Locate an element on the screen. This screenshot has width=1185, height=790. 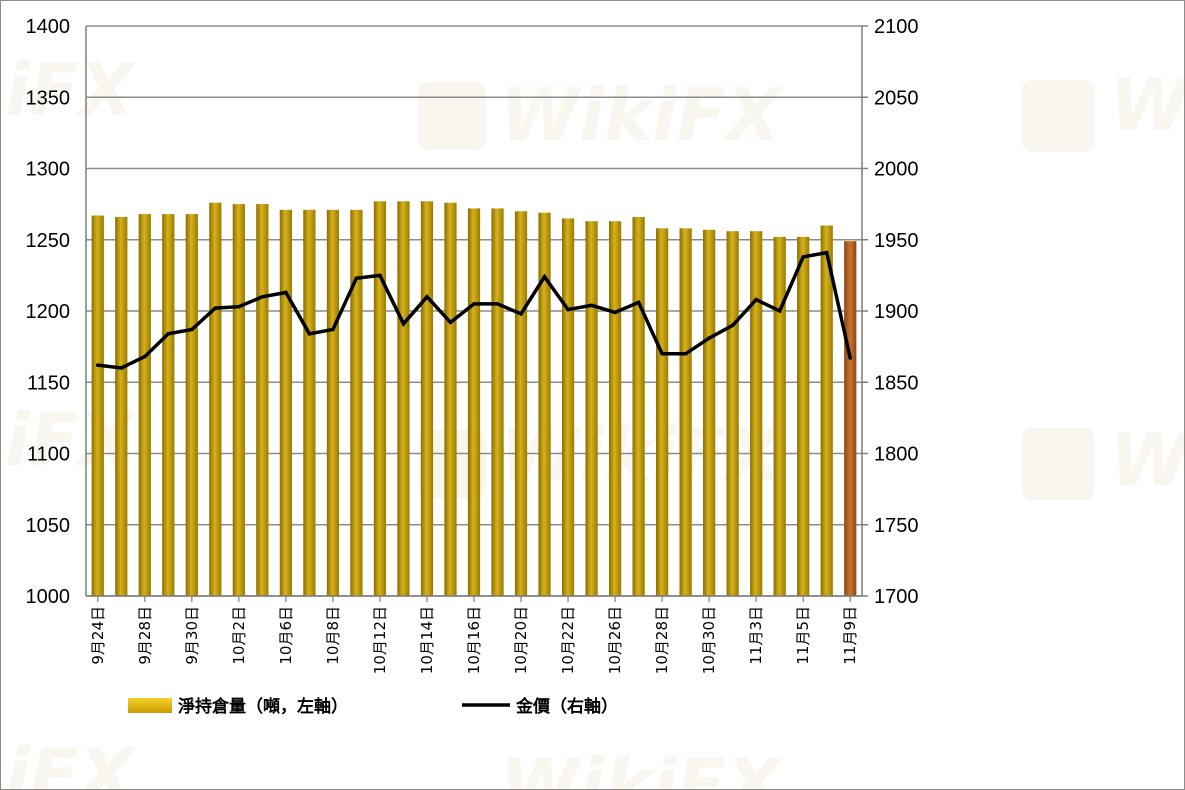
x-tick-label: 10月8日 is located at coordinates (333, 635).